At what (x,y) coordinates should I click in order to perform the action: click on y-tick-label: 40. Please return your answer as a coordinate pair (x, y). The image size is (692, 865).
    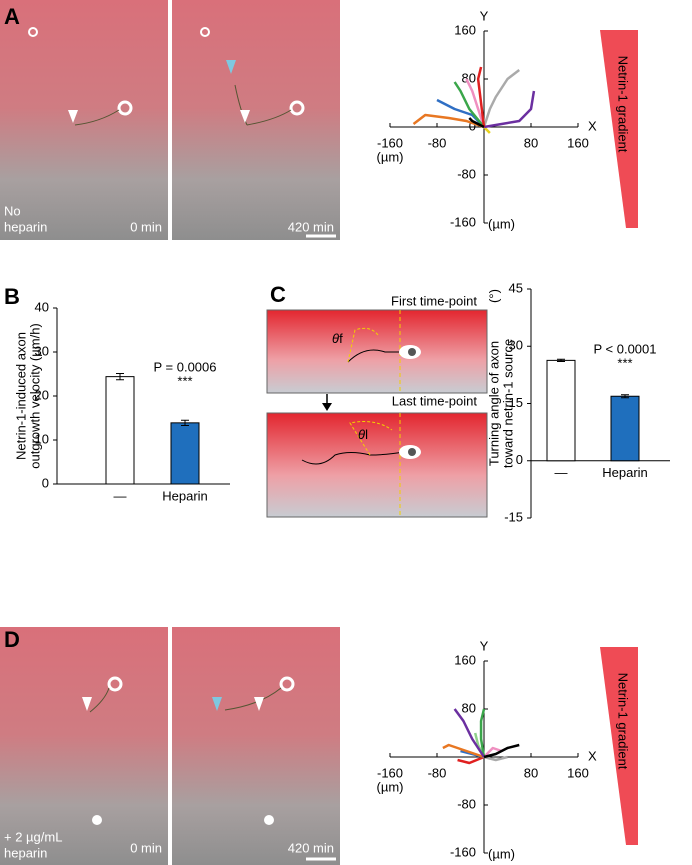
    Looking at the image, I should click on (42, 306).